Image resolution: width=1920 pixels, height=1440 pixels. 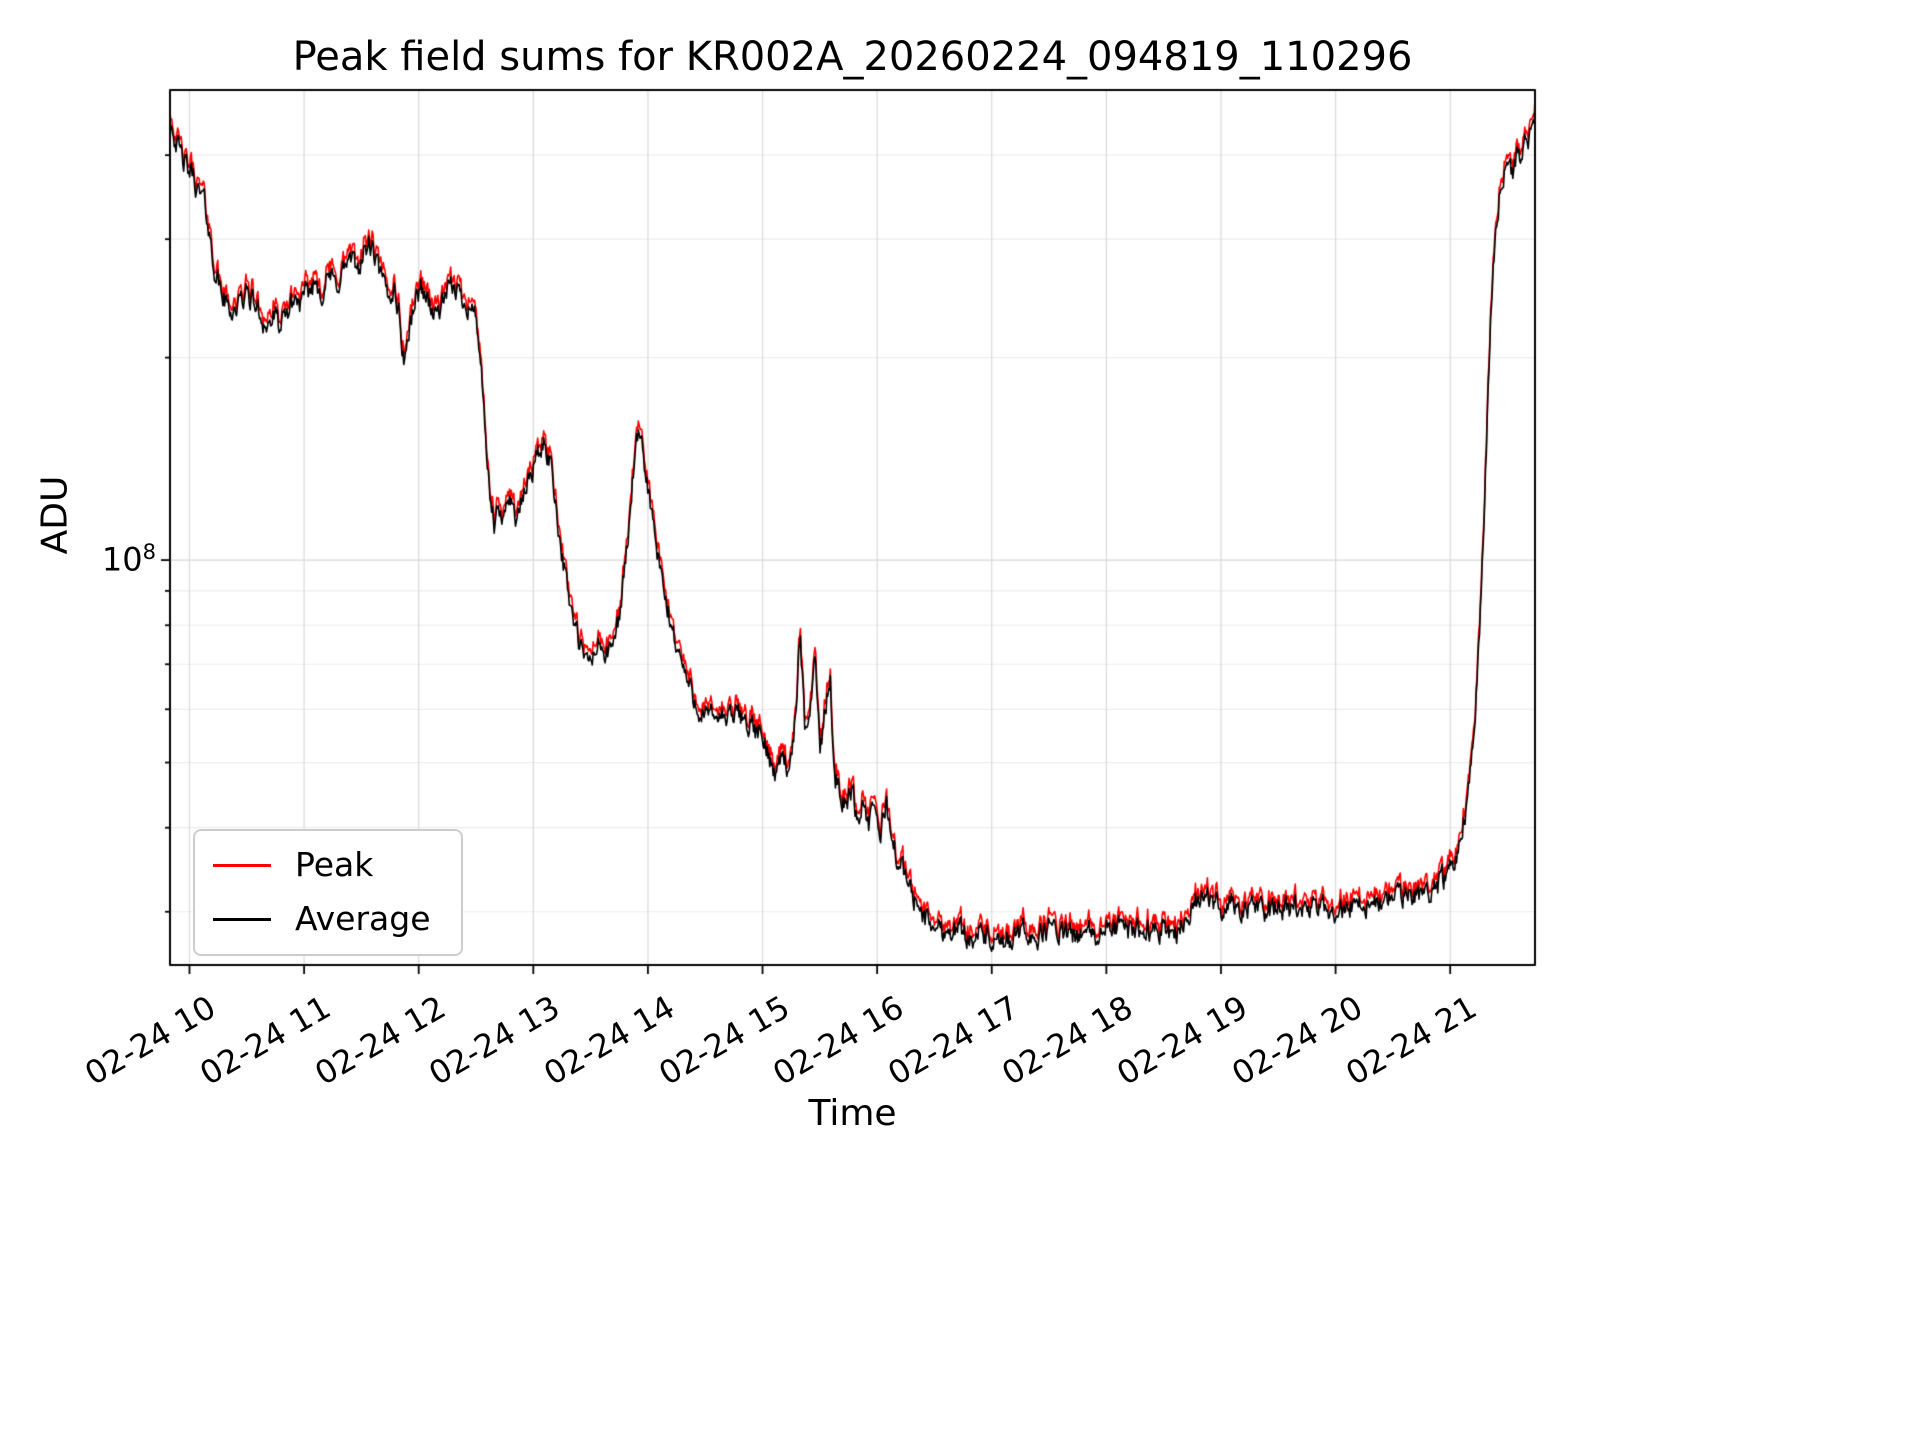 What do you see at coordinates (852, 1113) in the screenshot?
I see `x-axis-label: Time` at bounding box center [852, 1113].